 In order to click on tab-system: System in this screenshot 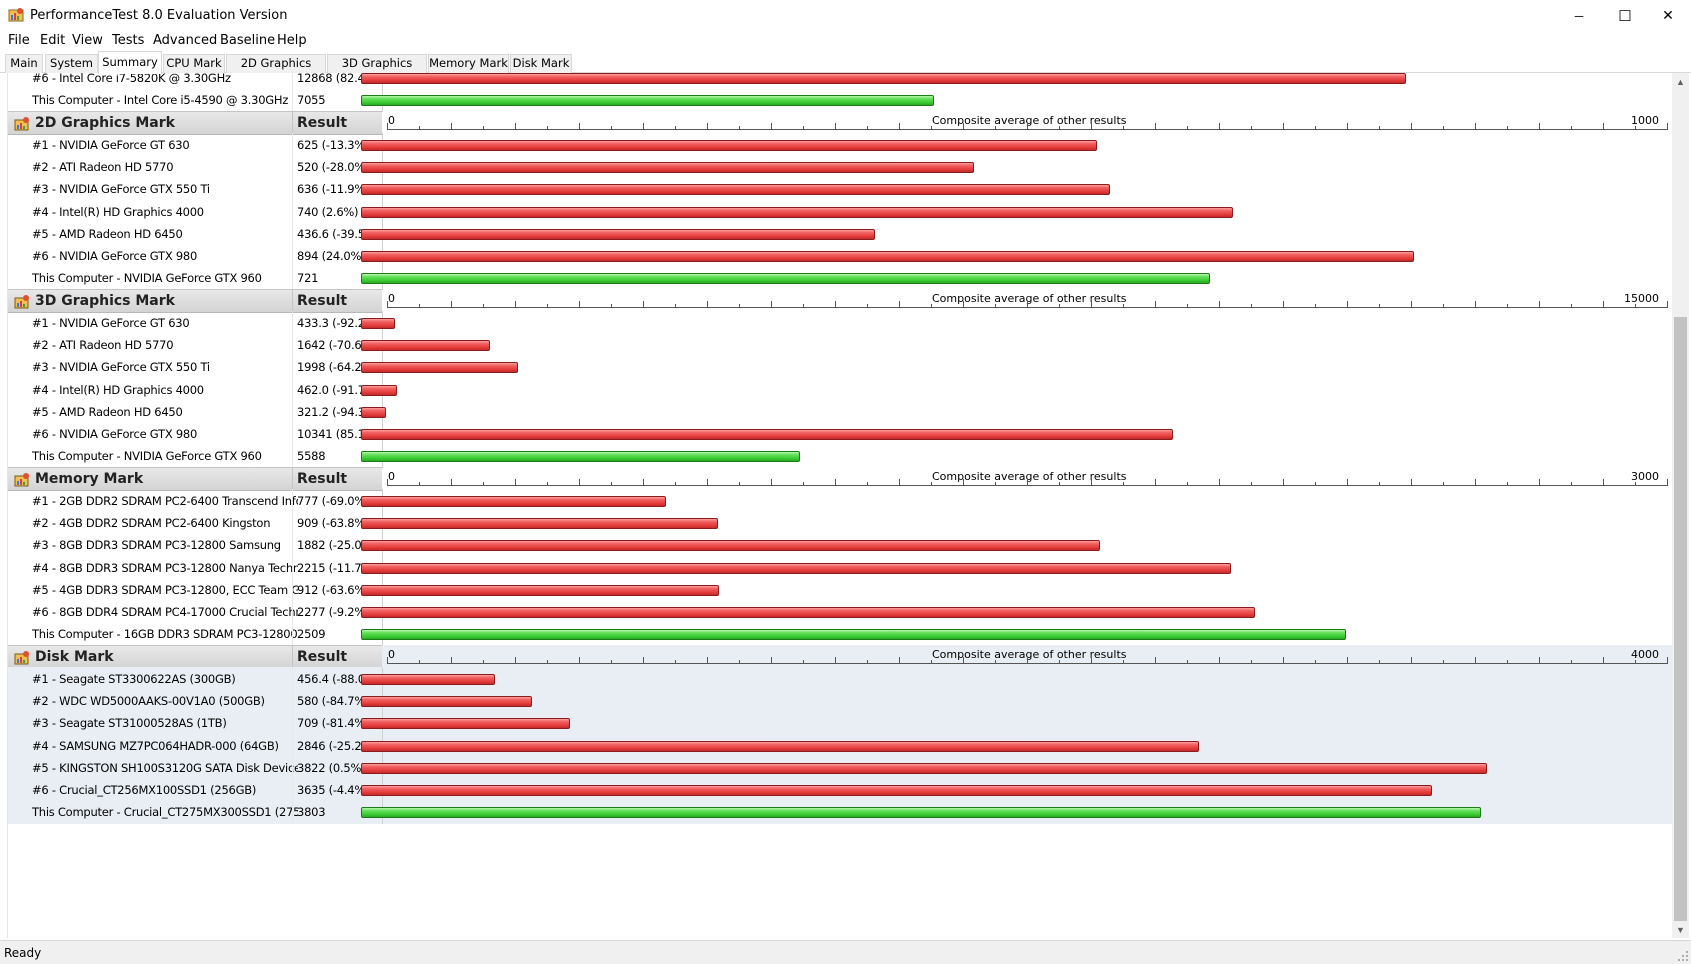, I will do `click(71, 63)`.